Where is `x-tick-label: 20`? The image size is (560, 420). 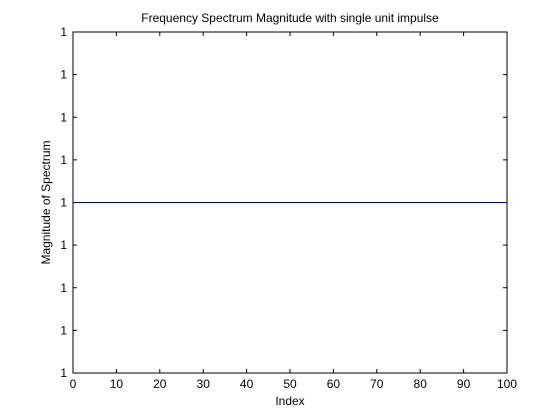
x-tick-label: 20 is located at coordinates (160, 384).